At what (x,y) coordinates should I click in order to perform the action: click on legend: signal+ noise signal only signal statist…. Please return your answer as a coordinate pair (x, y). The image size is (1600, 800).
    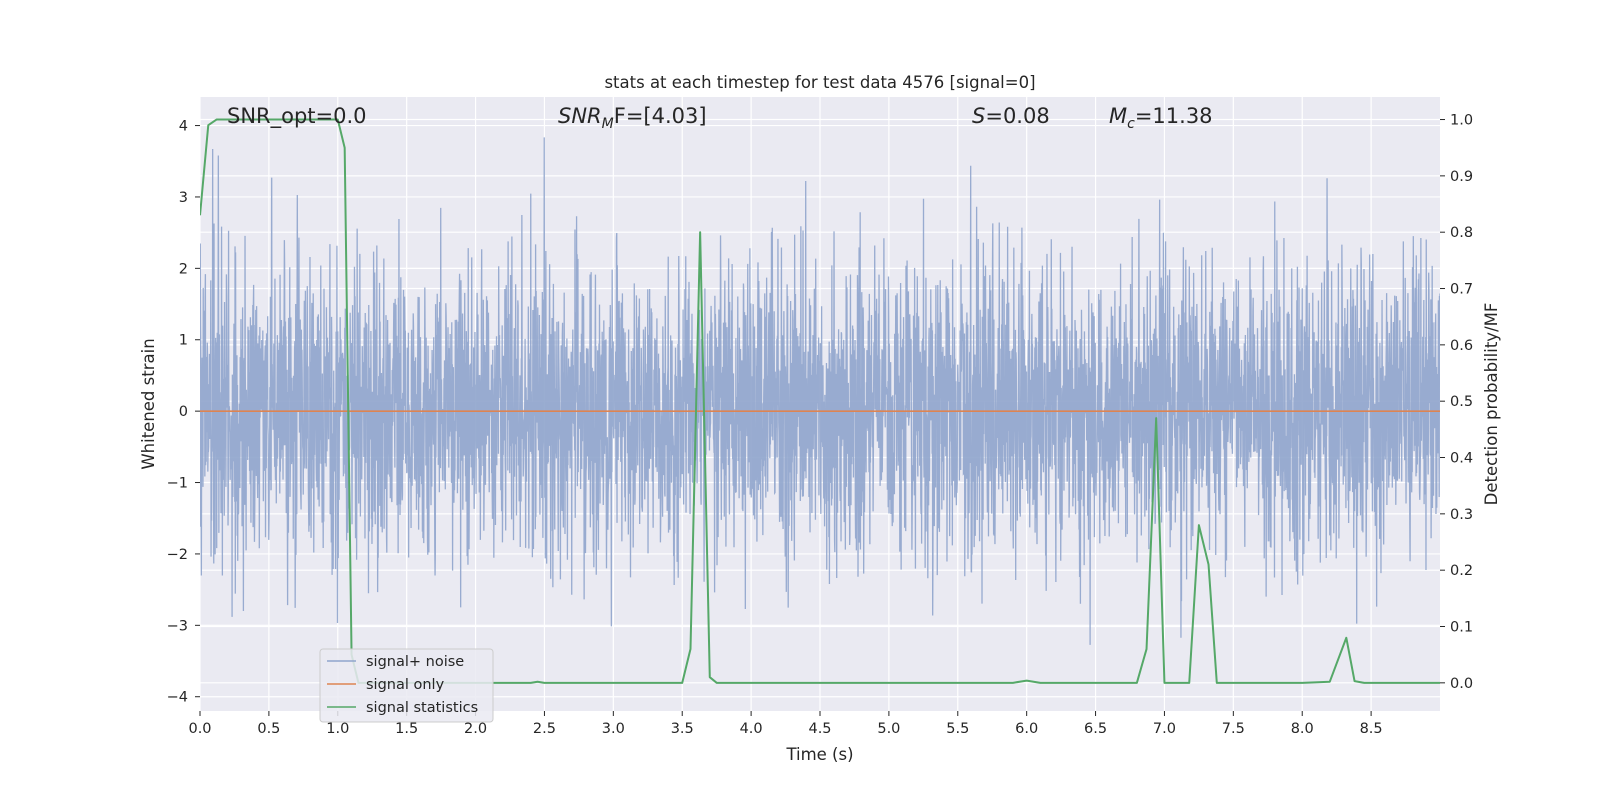
    Looking at the image, I should click on (406, 685).